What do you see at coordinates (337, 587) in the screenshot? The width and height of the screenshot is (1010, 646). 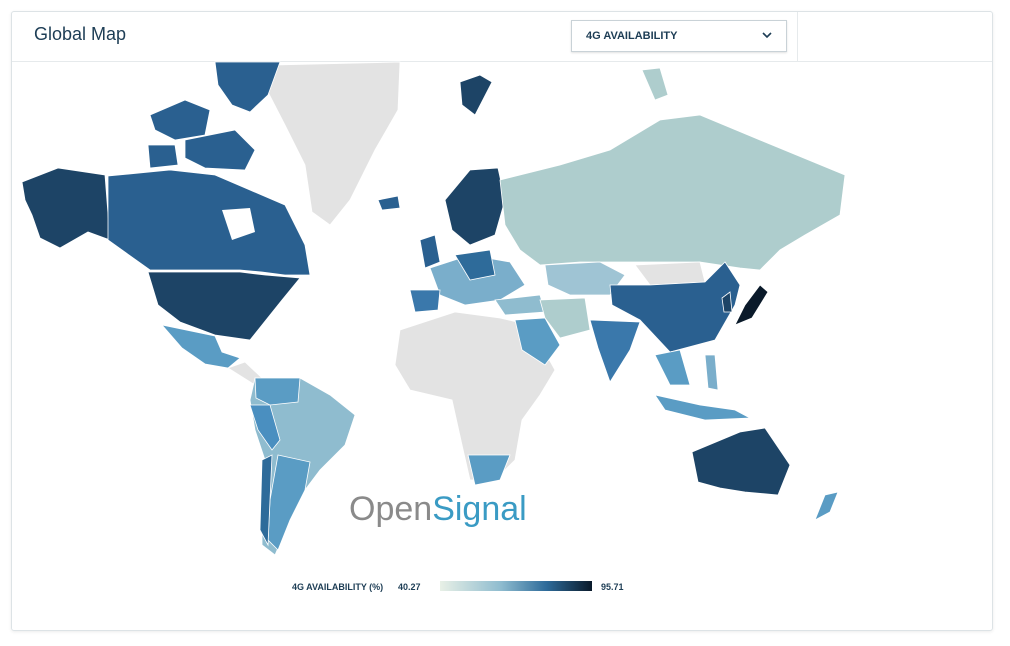 I see `legend-label: 4G AVAILABILITY (%)` at bounding box center [337, 587].